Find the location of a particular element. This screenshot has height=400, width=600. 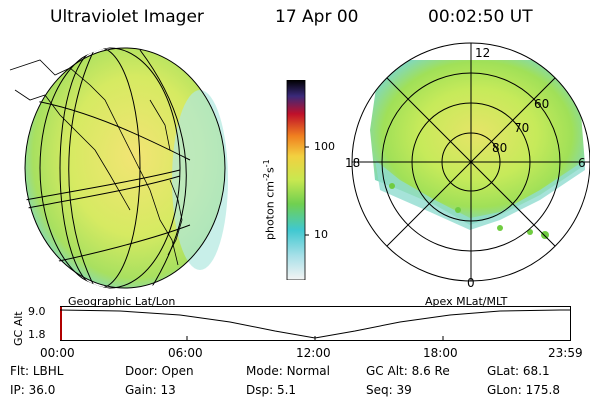

status-gain: Gain: 13 is located at coordinates (150, 390).